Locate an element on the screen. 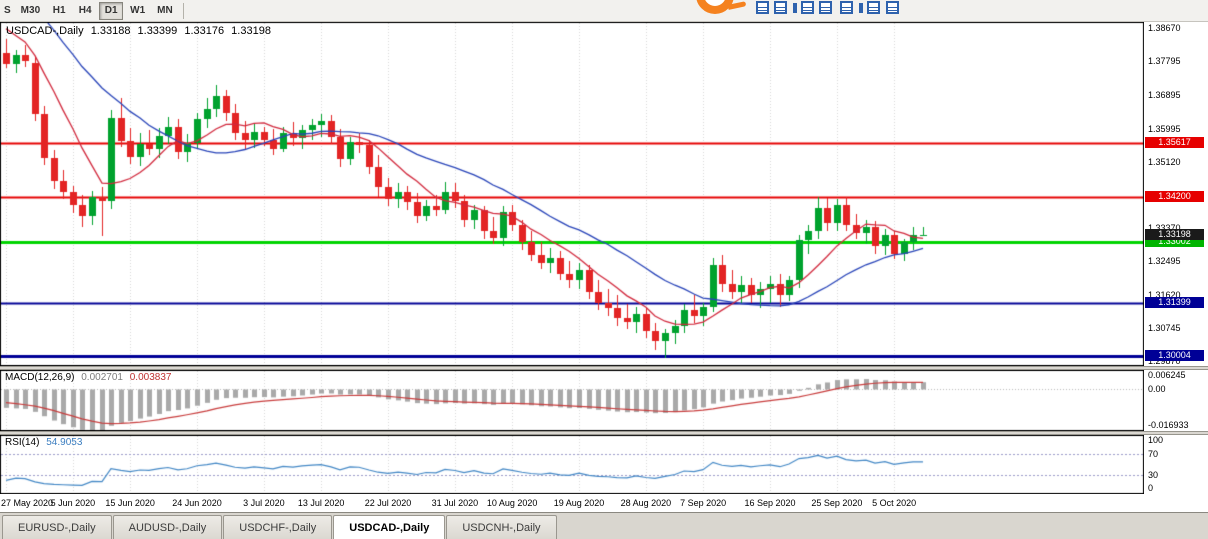  date-tick-label: 19 Aug 2020 is located at coordinates (579, 503).